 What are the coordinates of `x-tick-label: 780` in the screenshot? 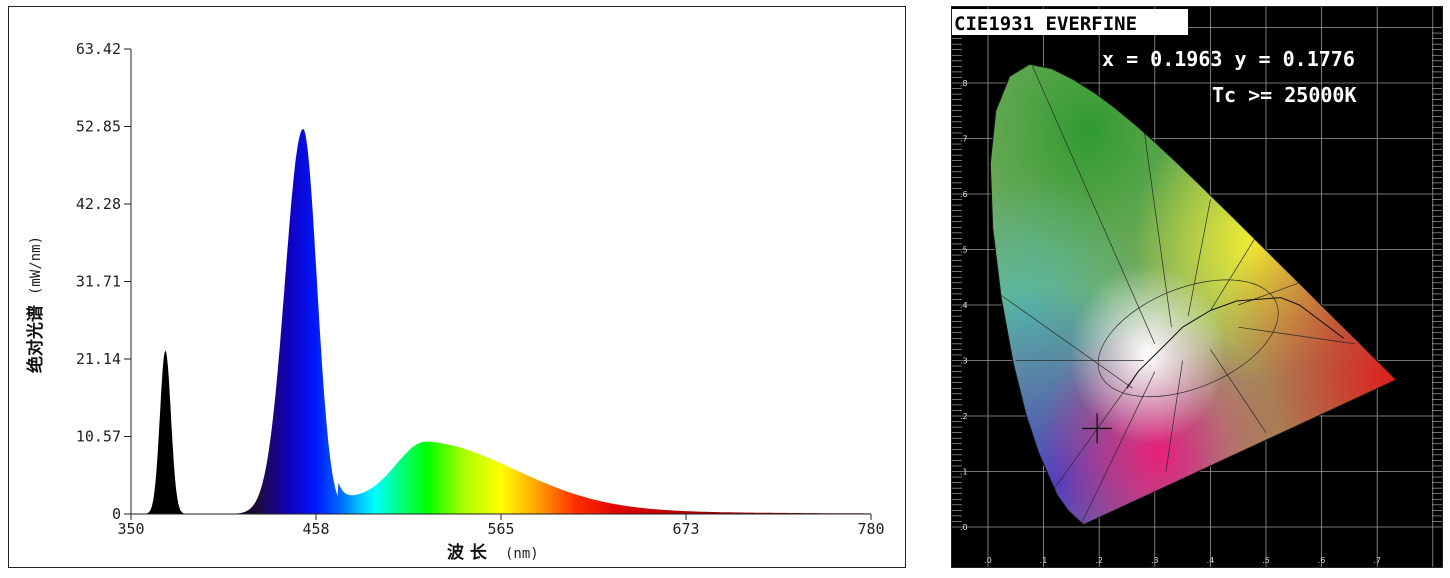 It's located at (870, 529).